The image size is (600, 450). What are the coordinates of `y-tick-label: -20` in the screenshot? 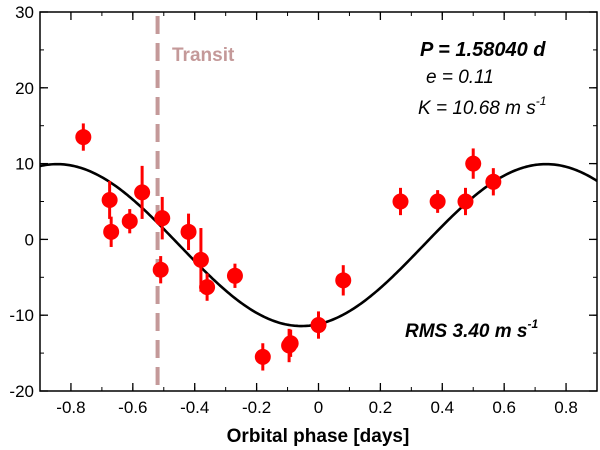 It's located at (21, 391).